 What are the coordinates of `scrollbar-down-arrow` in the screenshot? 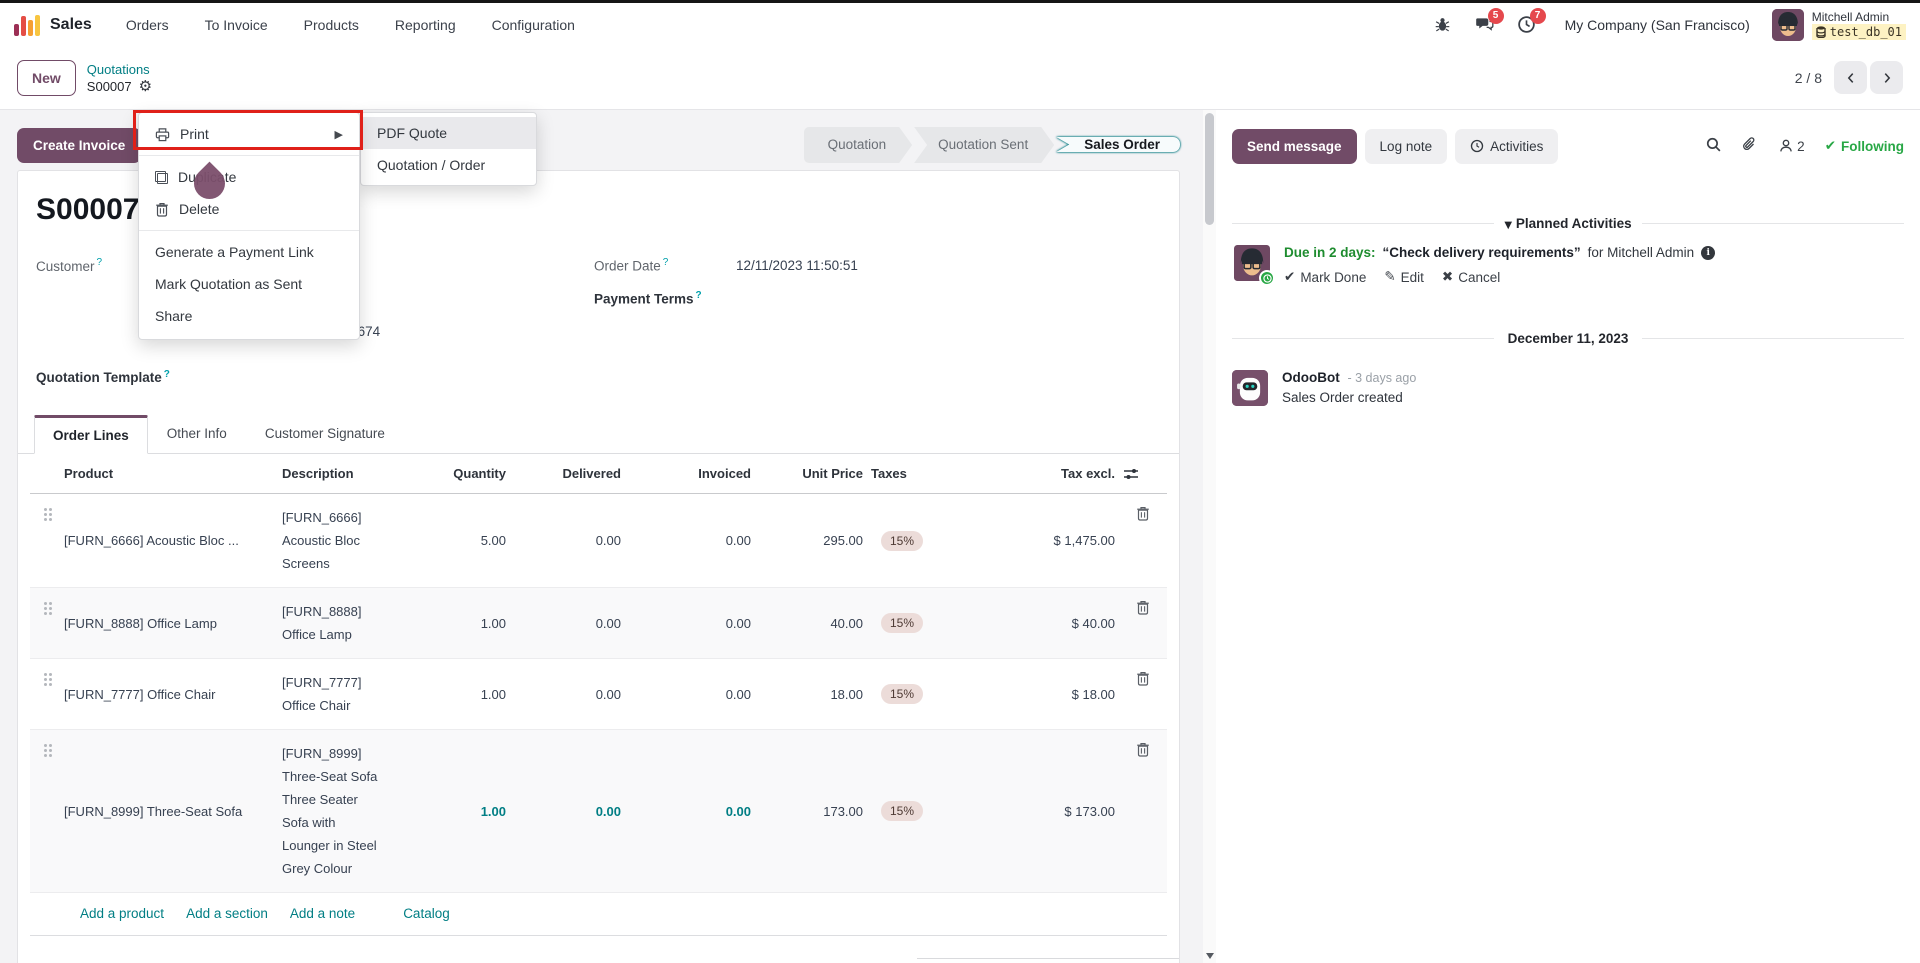 It's located at (1210, 956).